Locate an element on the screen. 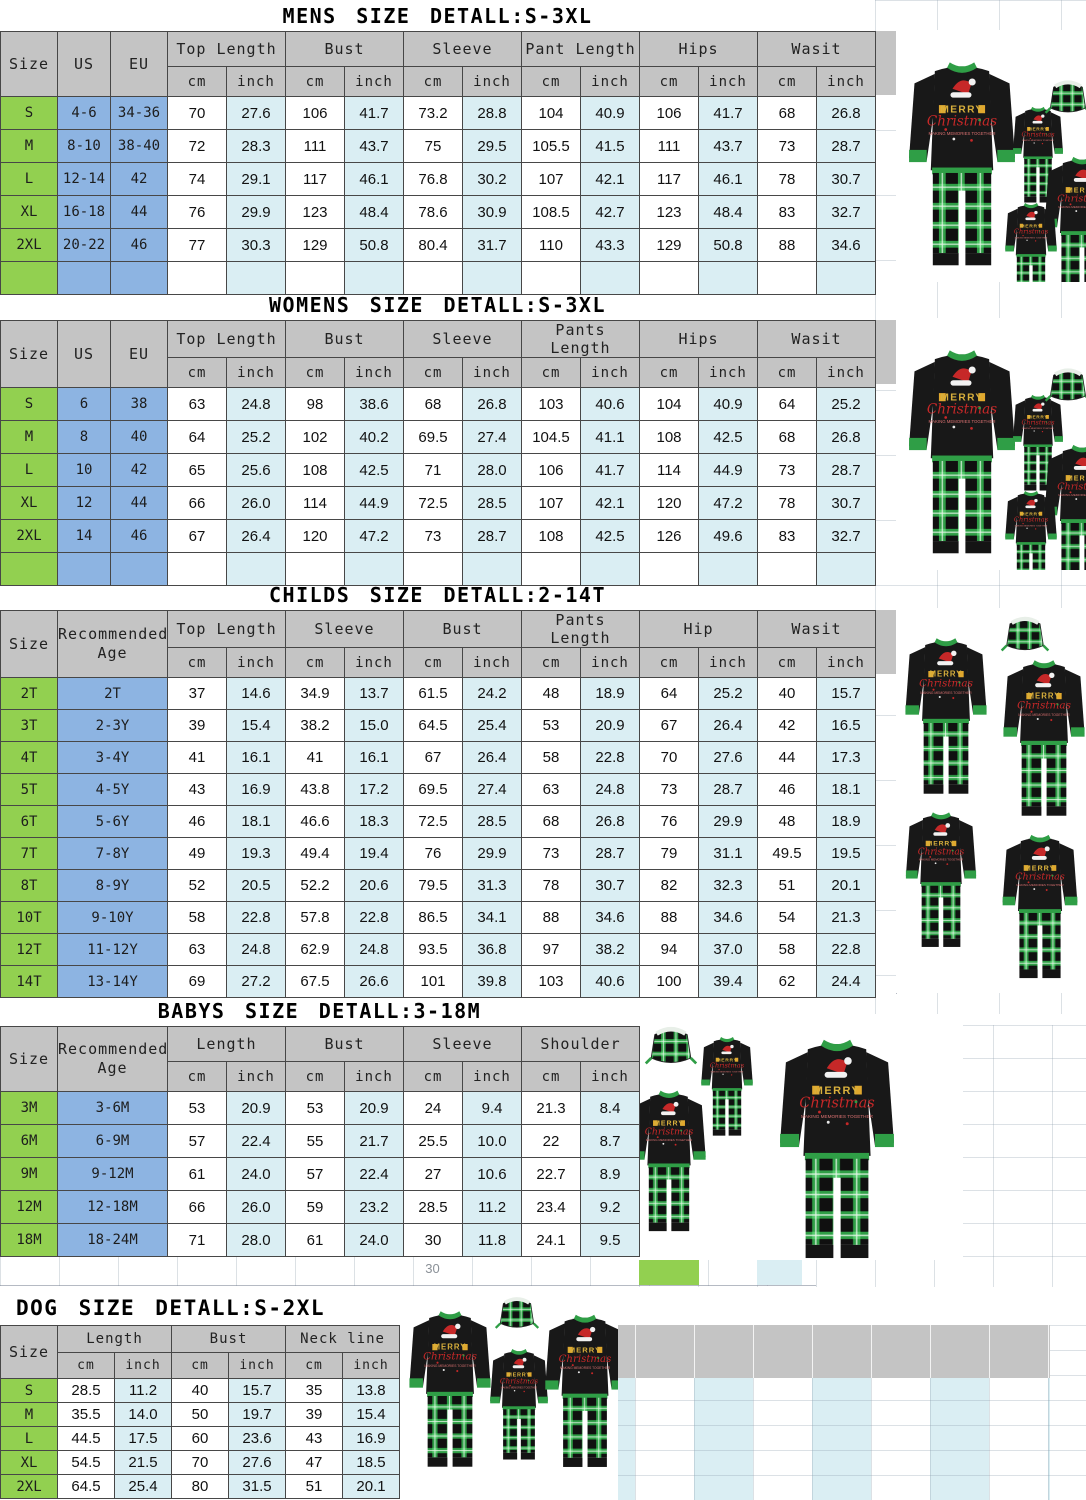 Image resolution: width=1086 pixels, height=1500 pixels. cm-value-cell: 64 is located at coordinates (669, 693).